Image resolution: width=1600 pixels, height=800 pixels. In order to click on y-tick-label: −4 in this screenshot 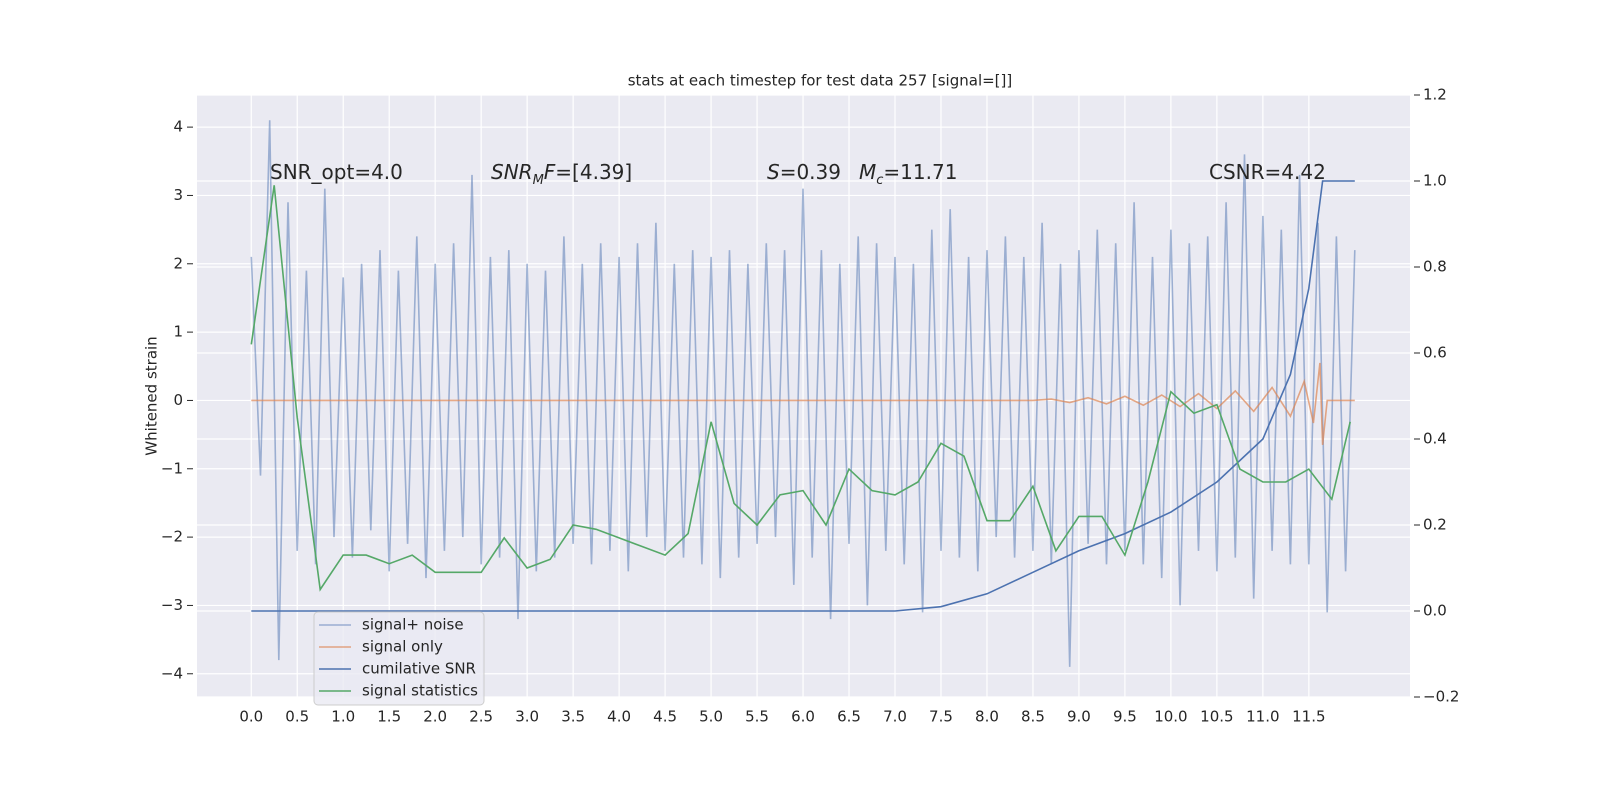, I will do `click(172, 673)`.